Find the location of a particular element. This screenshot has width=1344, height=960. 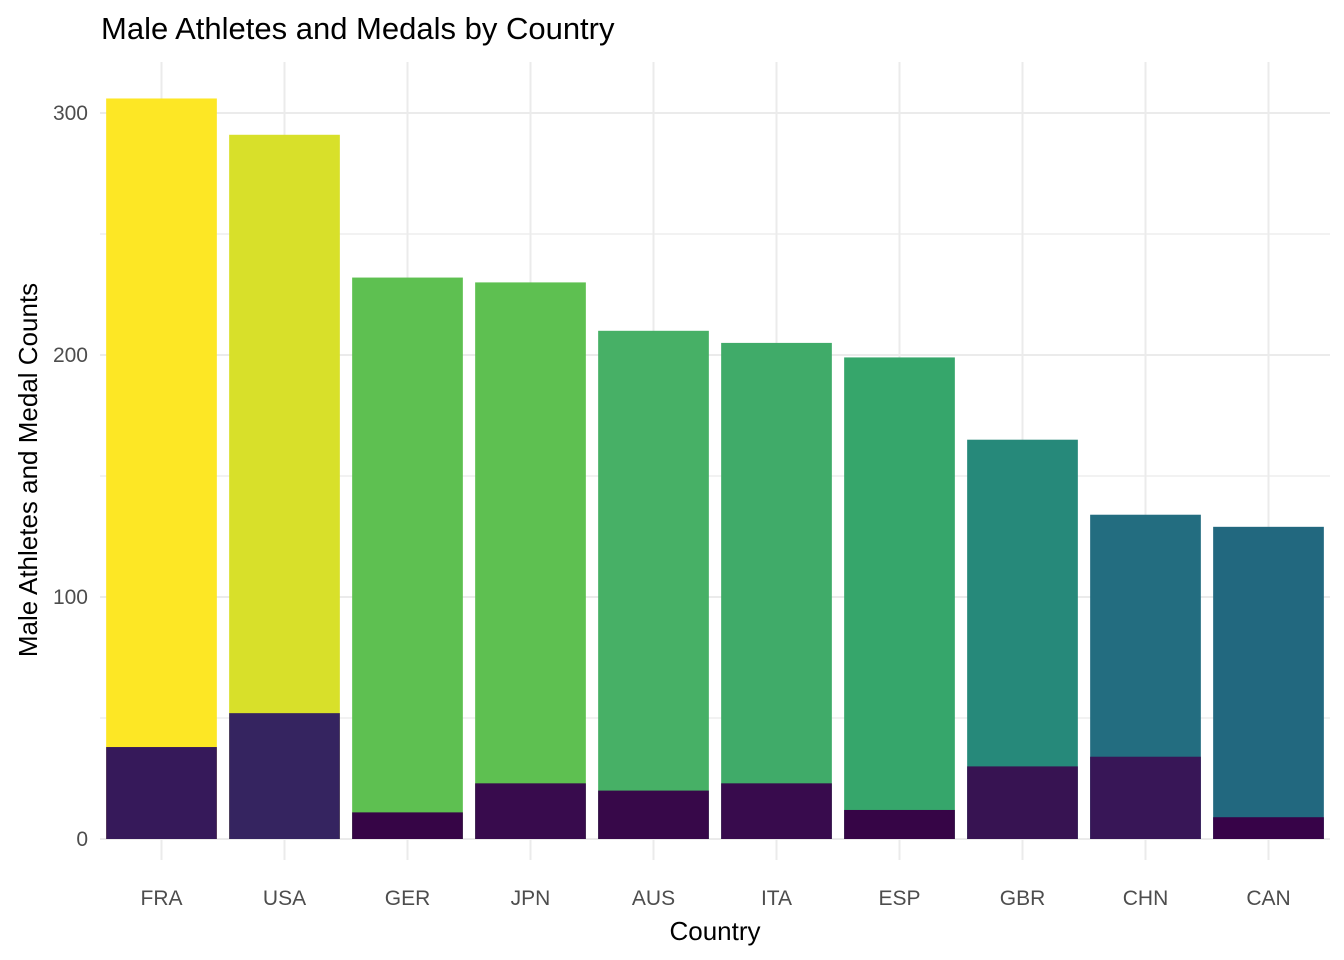

y-tick-label: 0 is located at coordinates (82, 839).